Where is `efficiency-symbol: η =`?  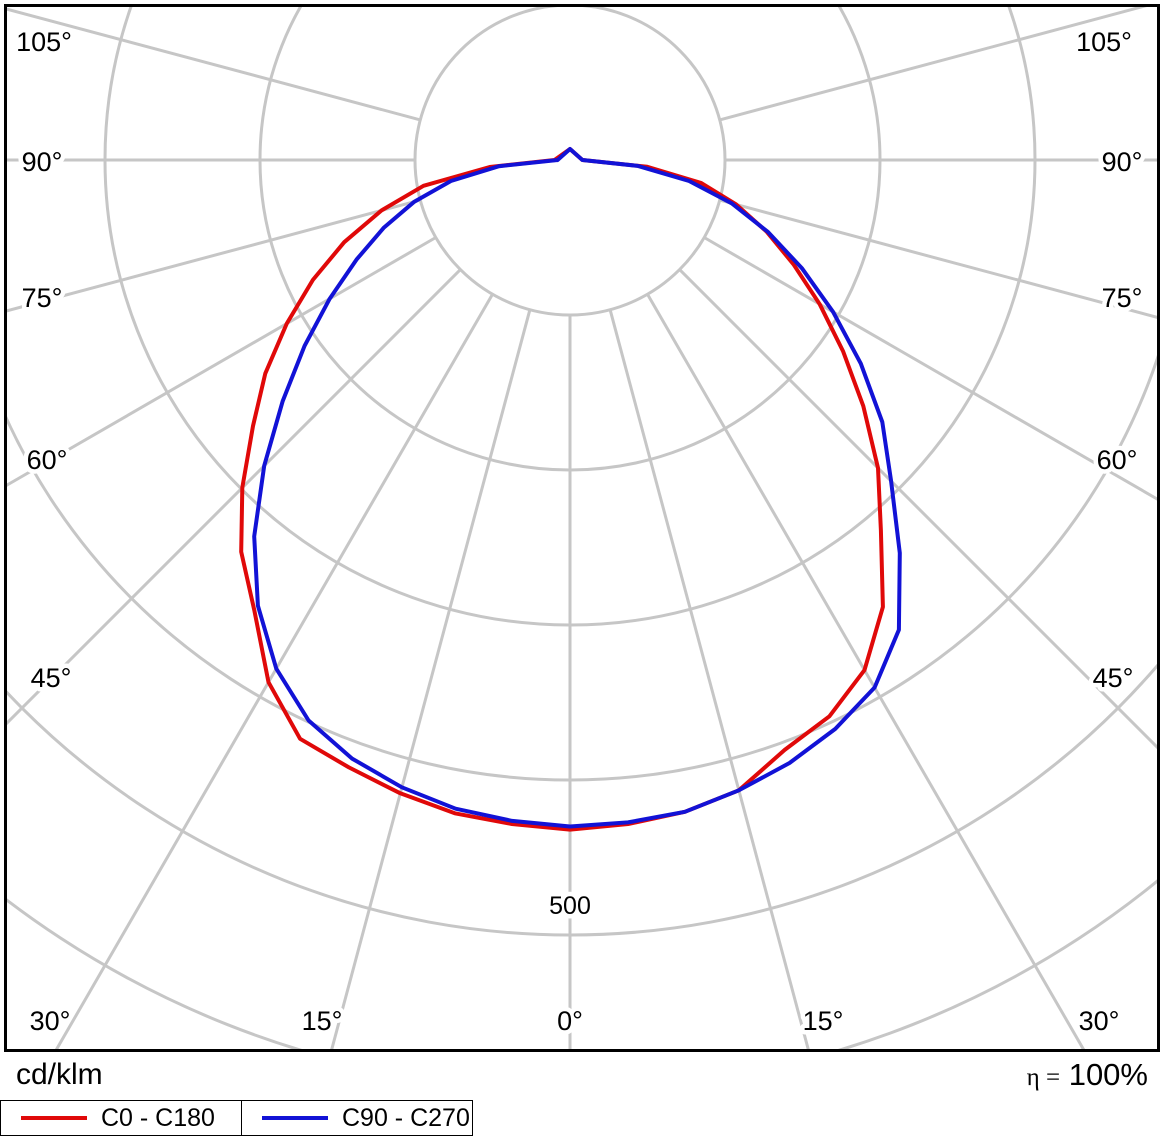
efficiency-symbol: η = is located at coordinates (1043, 1077).